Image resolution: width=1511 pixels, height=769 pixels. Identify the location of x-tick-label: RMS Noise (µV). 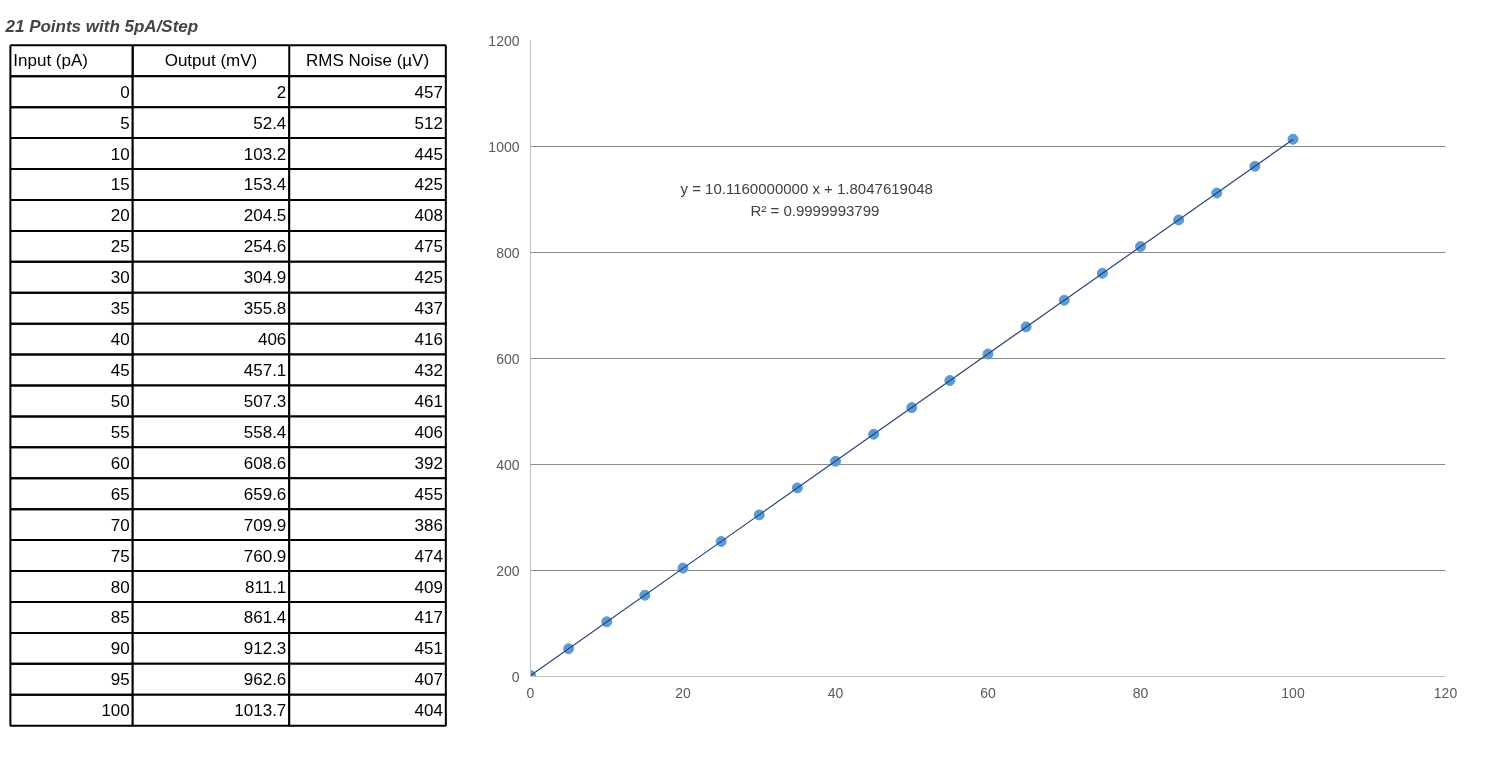
(367, 61).